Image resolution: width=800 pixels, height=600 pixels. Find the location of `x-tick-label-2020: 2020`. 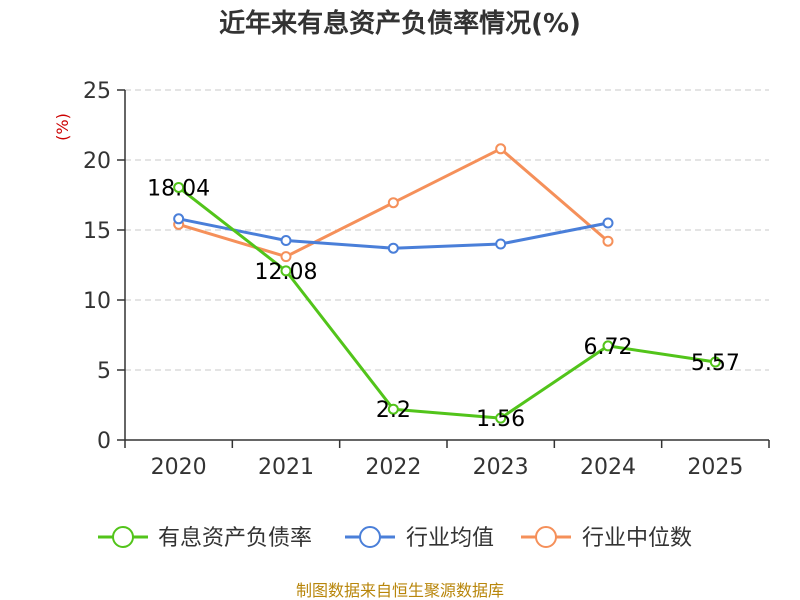

x-tick-label-2020: 2020 is located at coordinates (179, 467).